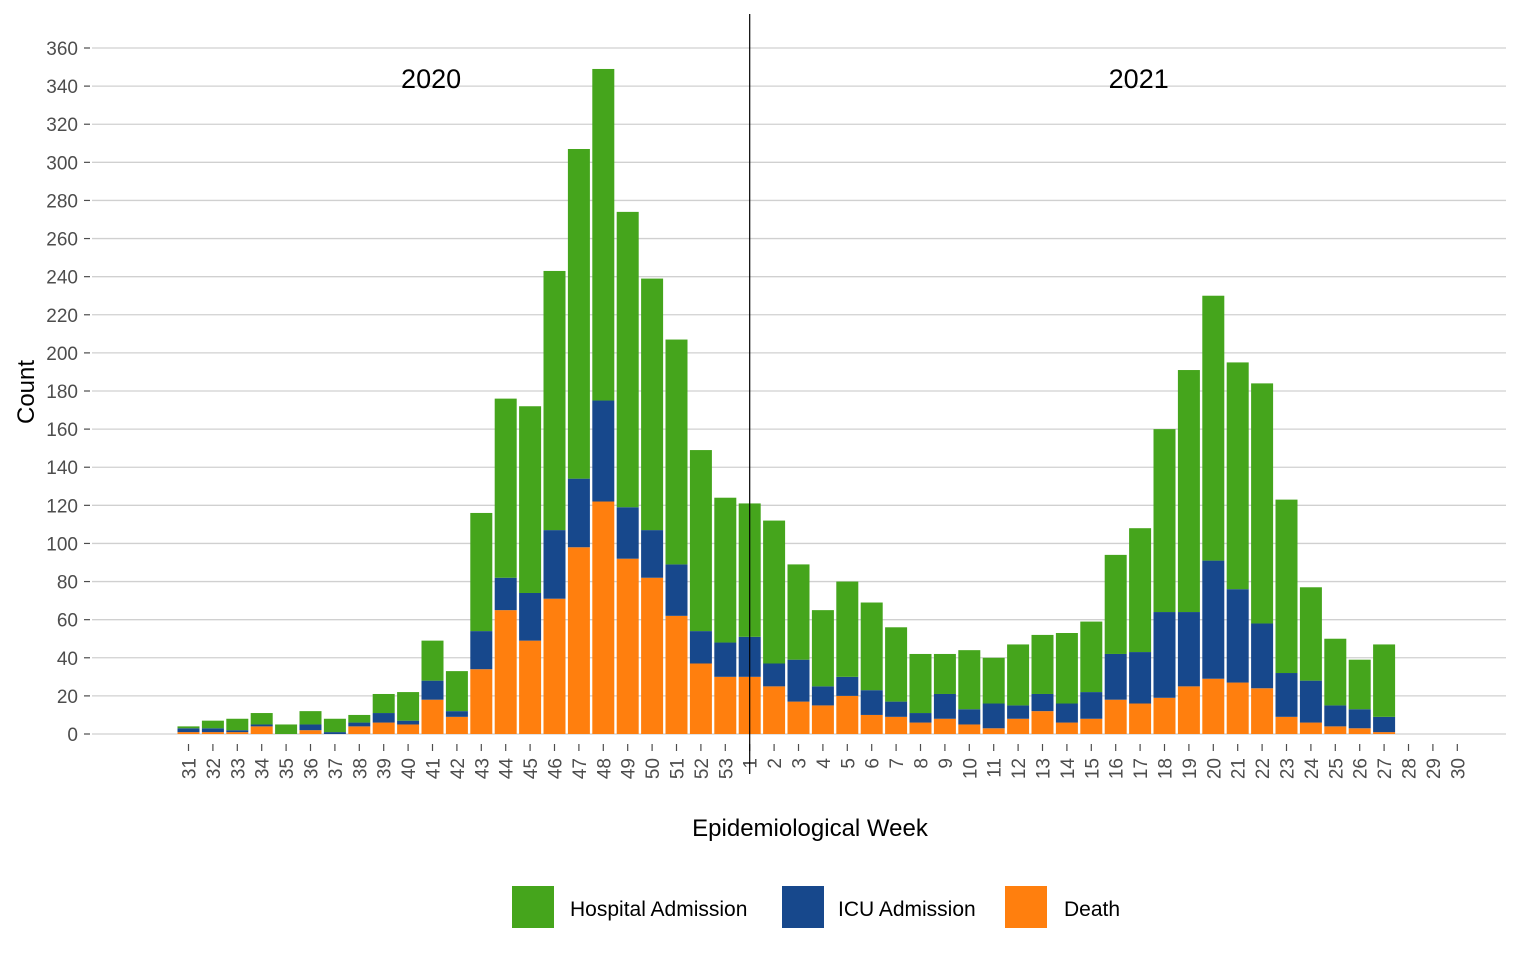 Image resolution: width=1536 pixels, height=960 pixels. I want to click on y-tick-label: 140, so click(62, 468).